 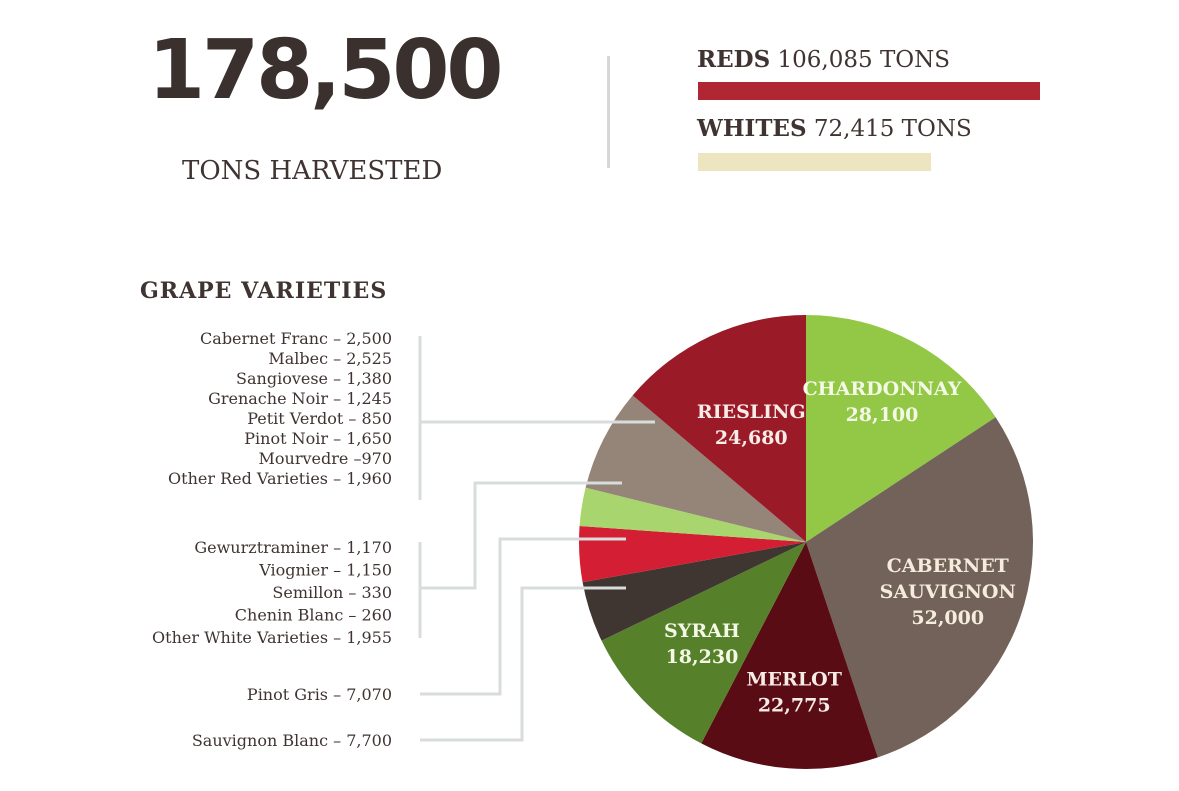 What do you see at coordinates (264, 291) in the screenshot?
I see `chart-title: GRAPE VARIETIES` at bounding box center [264, 291].